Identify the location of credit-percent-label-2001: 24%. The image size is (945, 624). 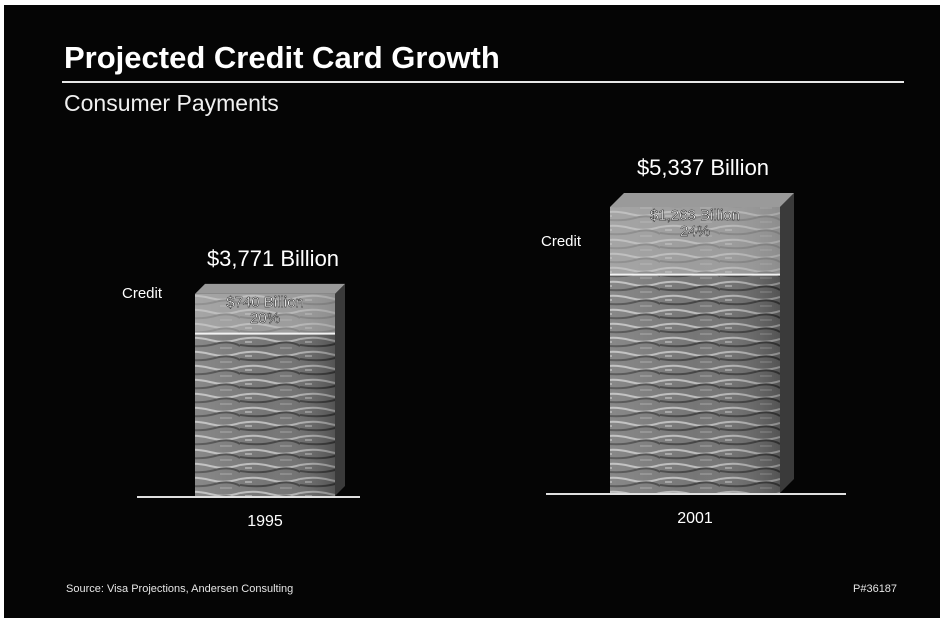
(695, 231).